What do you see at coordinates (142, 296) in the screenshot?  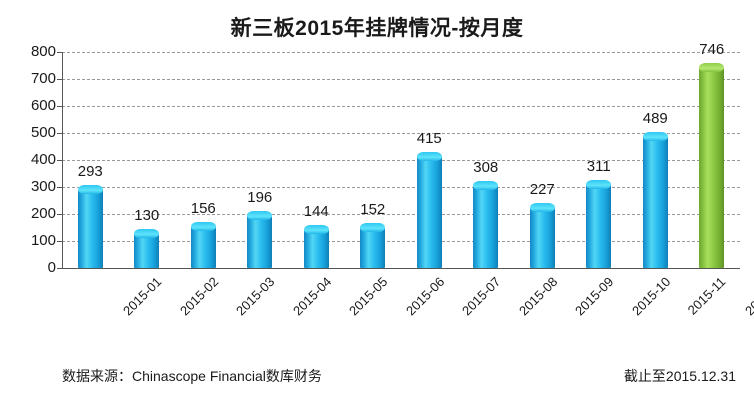 I see `x-axis-tick-label: 2015-01` at bounding box center [142, 296].